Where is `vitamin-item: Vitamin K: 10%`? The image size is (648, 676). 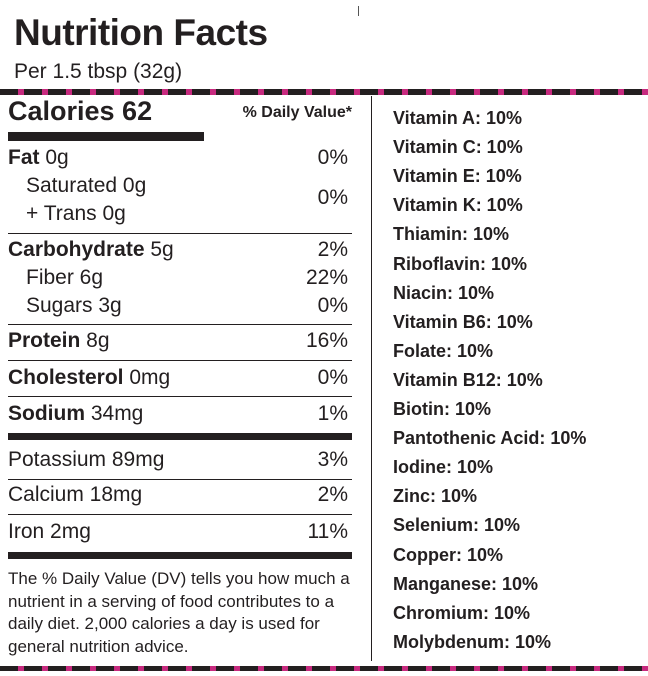 vitamin-item: Vitamin K: 10% is located at coordinates (458, 205).